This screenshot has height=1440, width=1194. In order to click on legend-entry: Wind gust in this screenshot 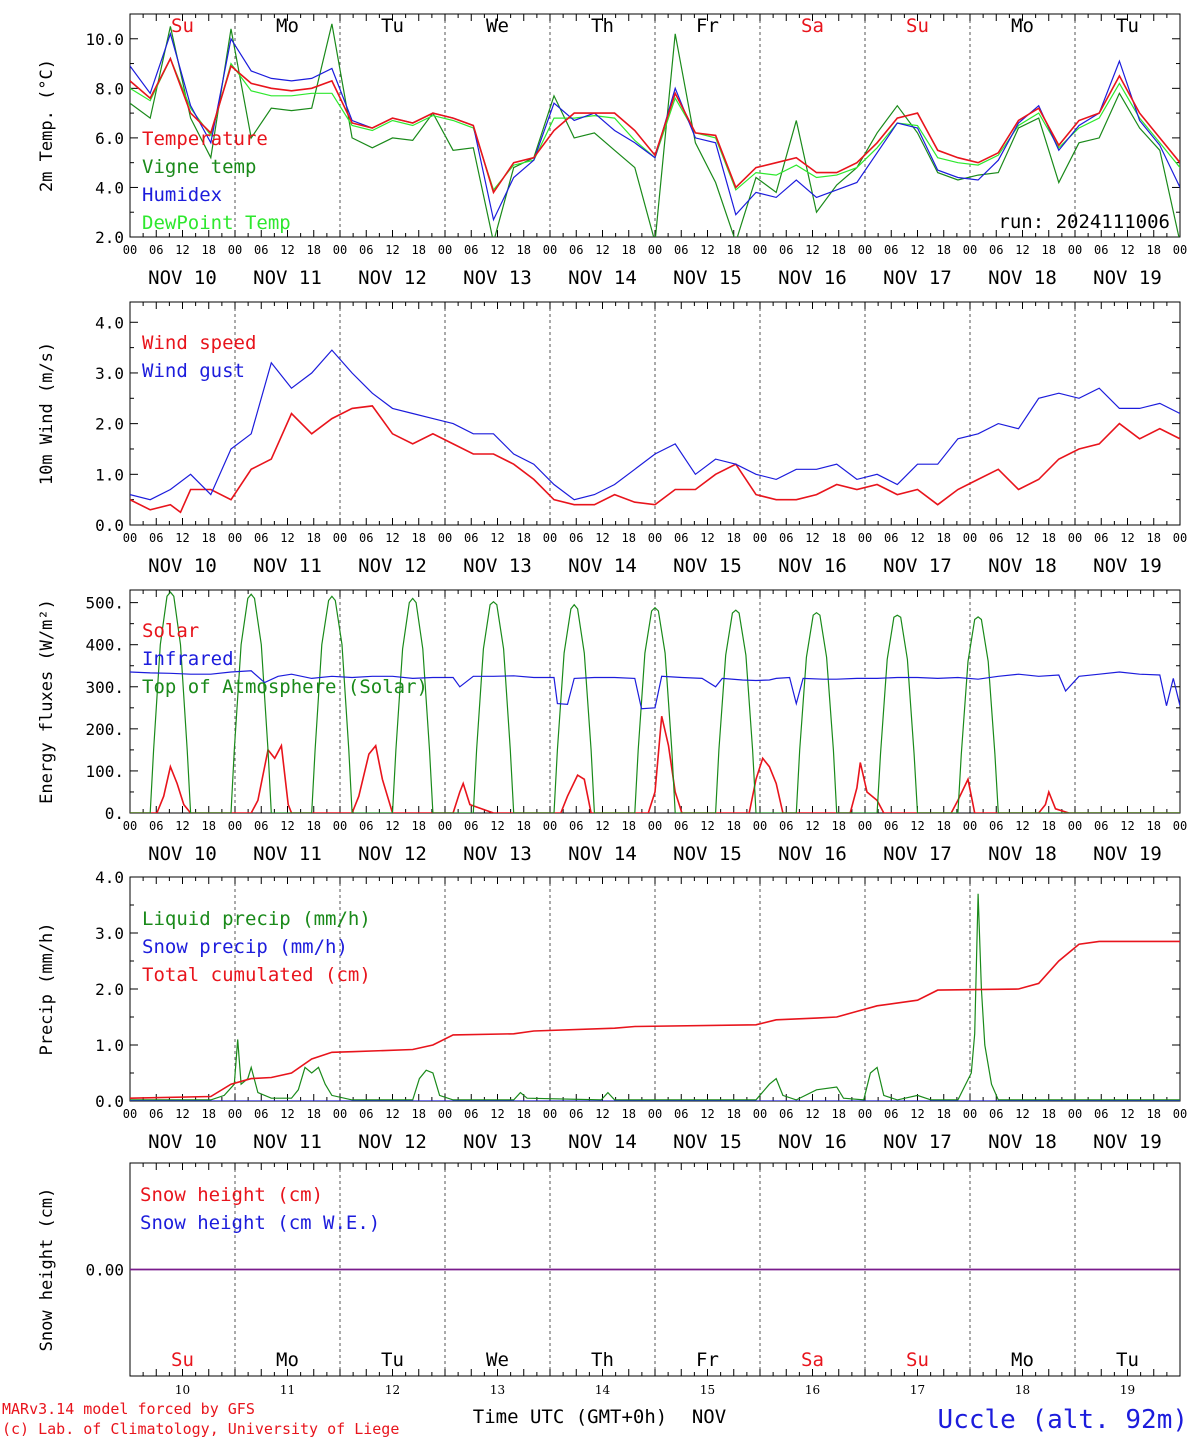, I will do `click(193, 371)`.